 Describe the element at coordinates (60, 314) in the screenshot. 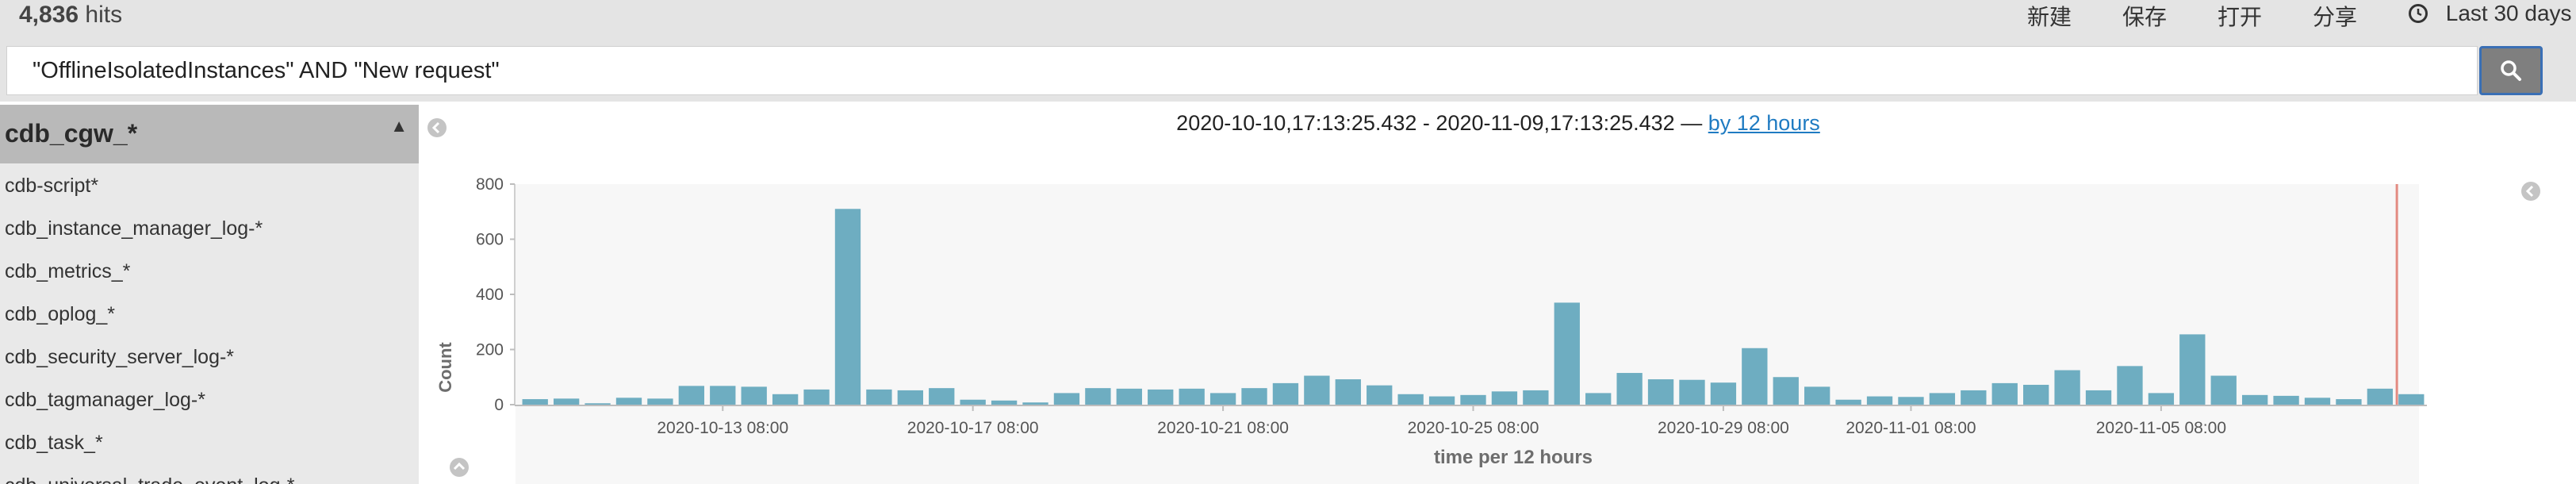

I see `sidebar-item-cdb-oplog: cdb_oplog_*` at that location.